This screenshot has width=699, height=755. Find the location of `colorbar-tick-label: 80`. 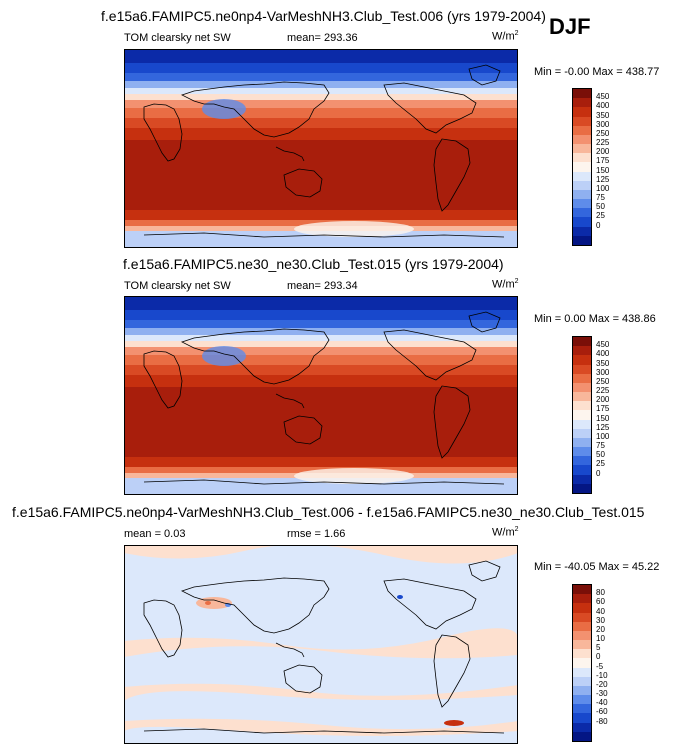

colorbar-tick-label: 80 is located at coordinates (600, 593).